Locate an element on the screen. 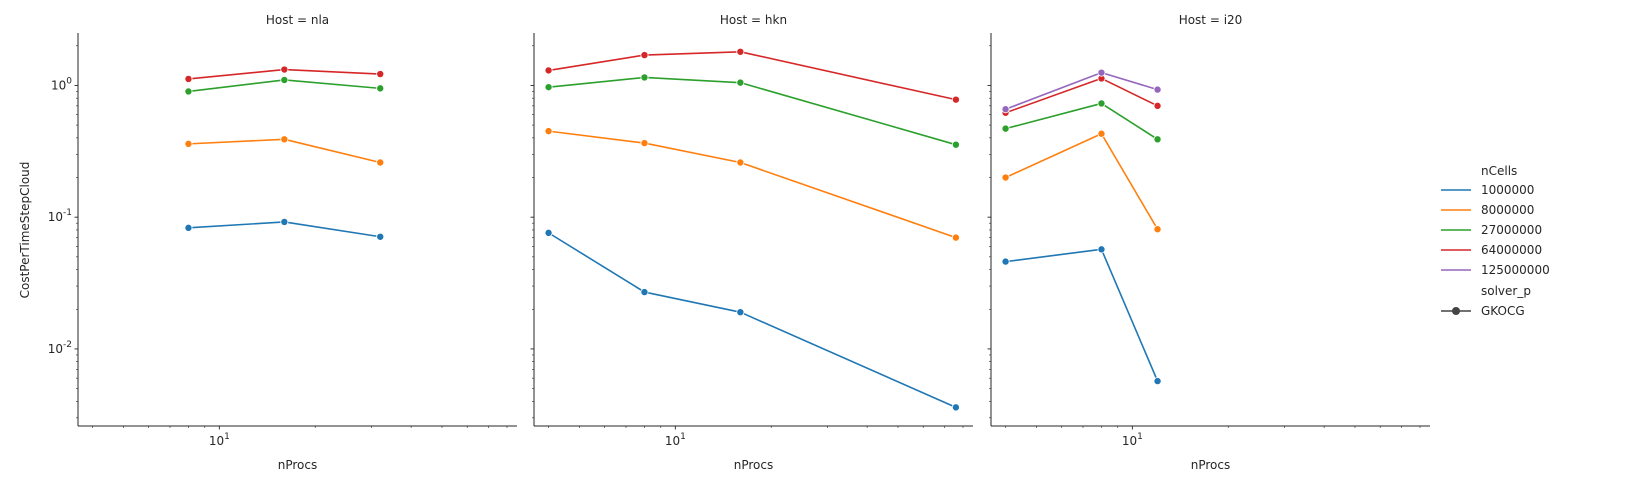 This screenshot has height=500, width=1628. y-tick-label: 10⁻² is located at coordinates (60, 348).